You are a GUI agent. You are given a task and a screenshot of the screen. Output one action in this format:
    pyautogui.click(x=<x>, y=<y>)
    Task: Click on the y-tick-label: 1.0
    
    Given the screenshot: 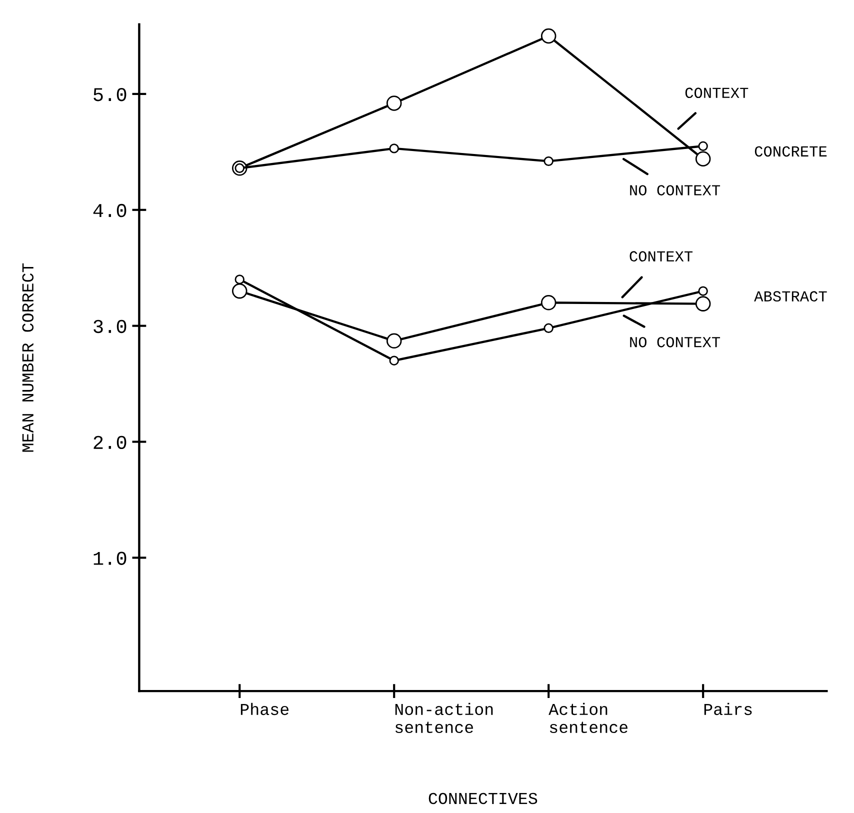 What is the action you would take?
    pyautogui.click(x=110, y=558)
    